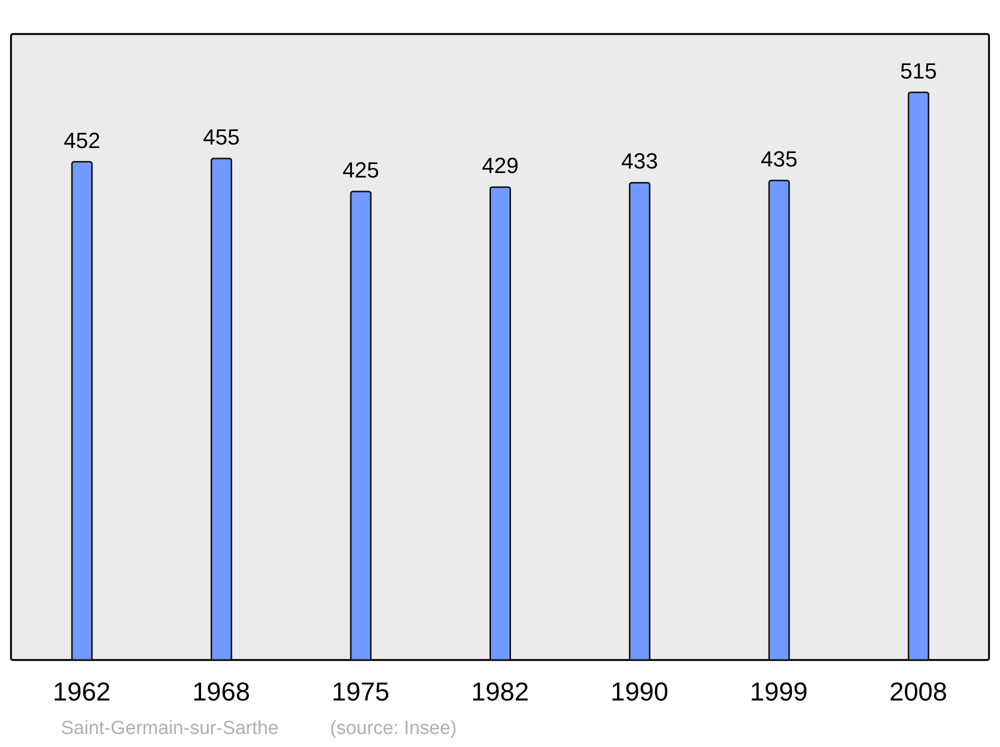 The width and height of the screenshot is (1000, 747). Describe the element at coordinates (918, 71) in the screenshot. I see `data-label: 515` at that location.